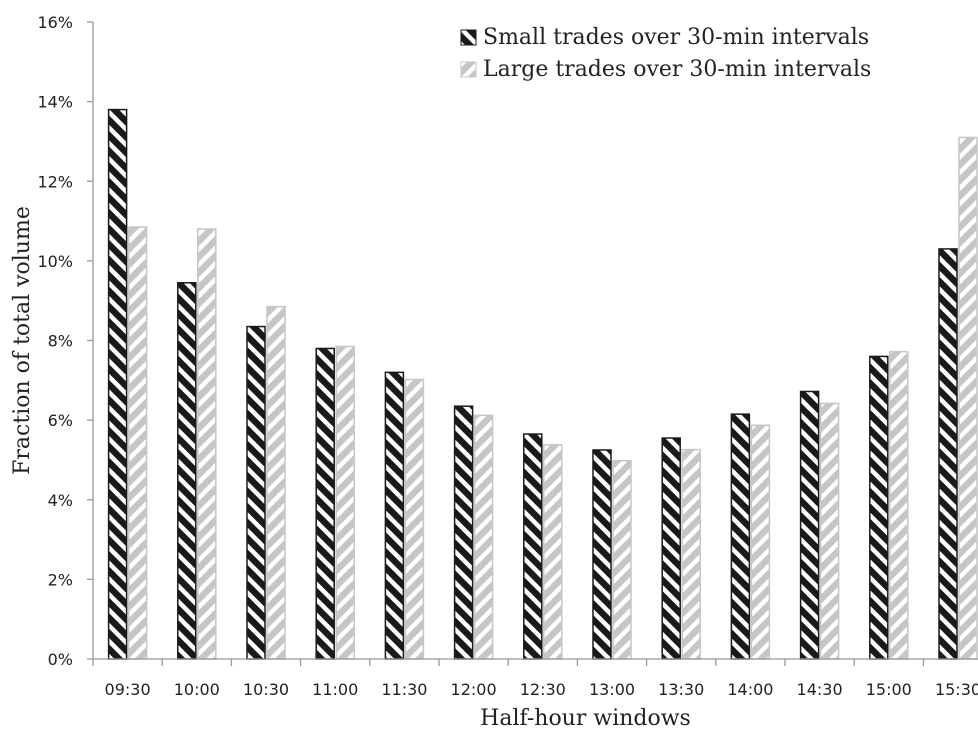 The image size is (978, 729). What do you see at coordinates (55, 261) in the screenshot?
I see `y-tick-label: 10%` at bounding box center [55, 261].